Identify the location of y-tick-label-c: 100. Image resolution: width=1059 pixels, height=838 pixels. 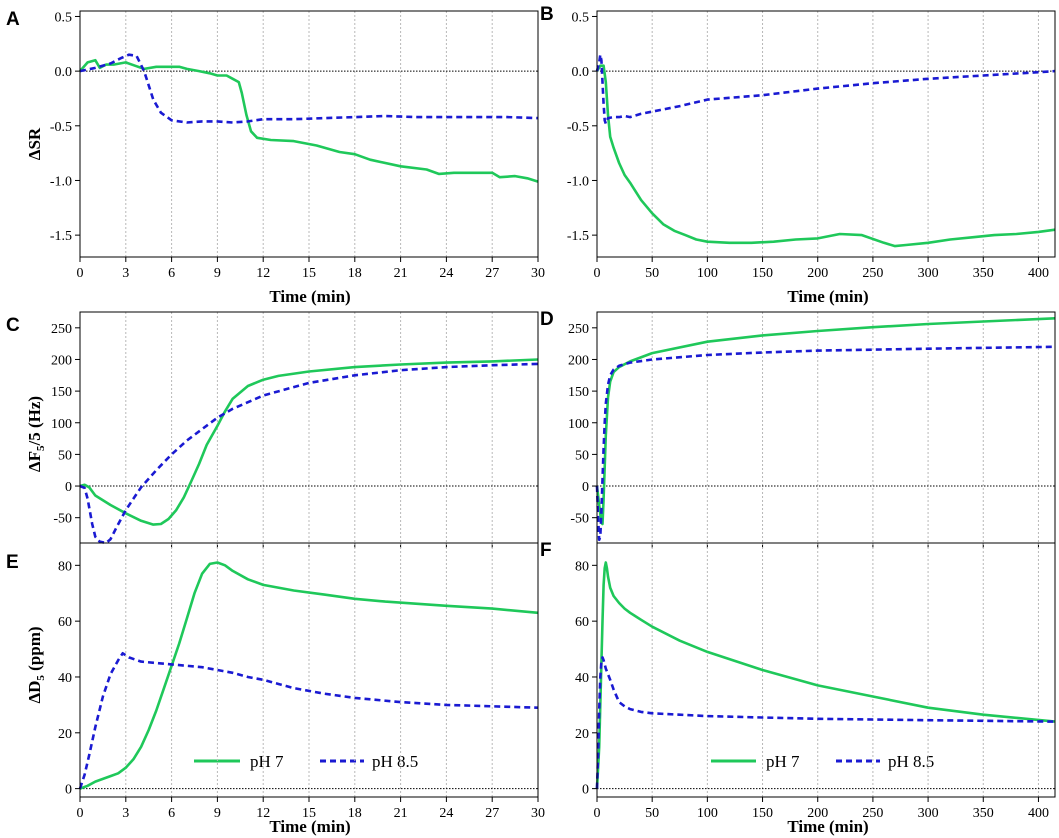
(61, 424).